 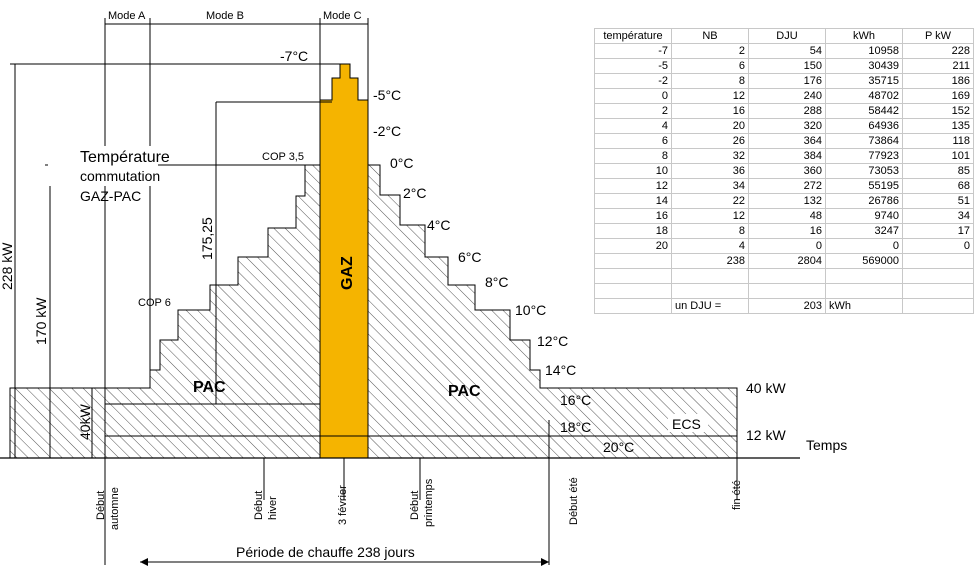 I want to click on table-cell: 73053, so click(x=864, y=171).